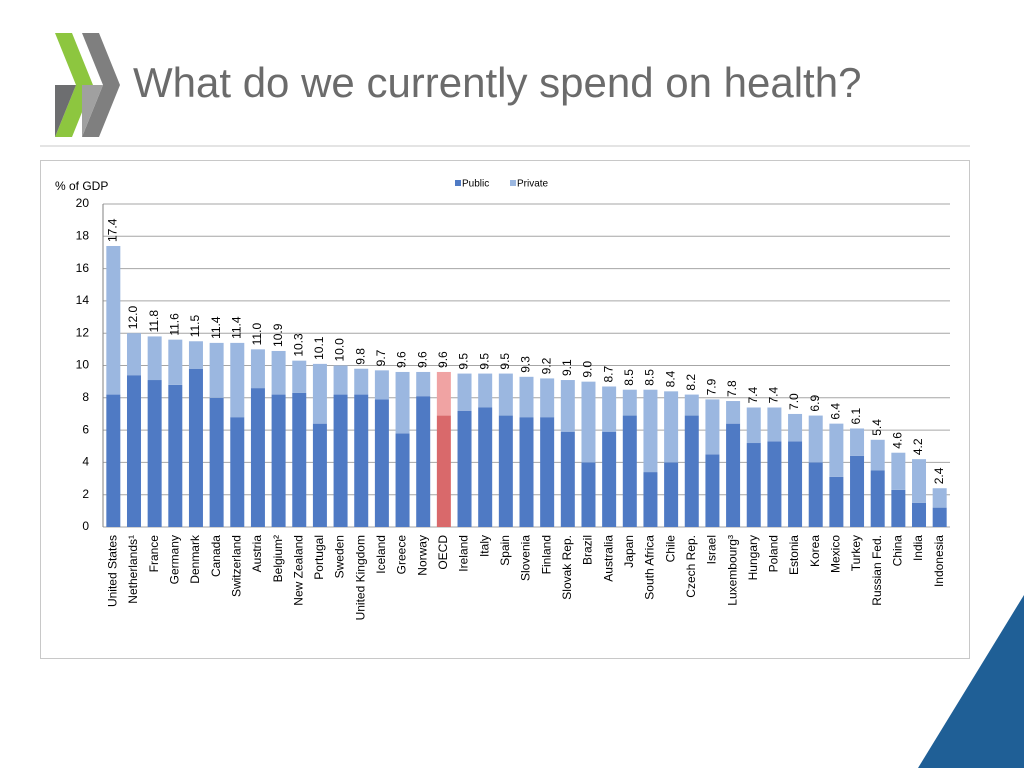  Describe the element at coordinates (422, 555) in the screenshot. I see `x-tick-label: Norway` at that location.